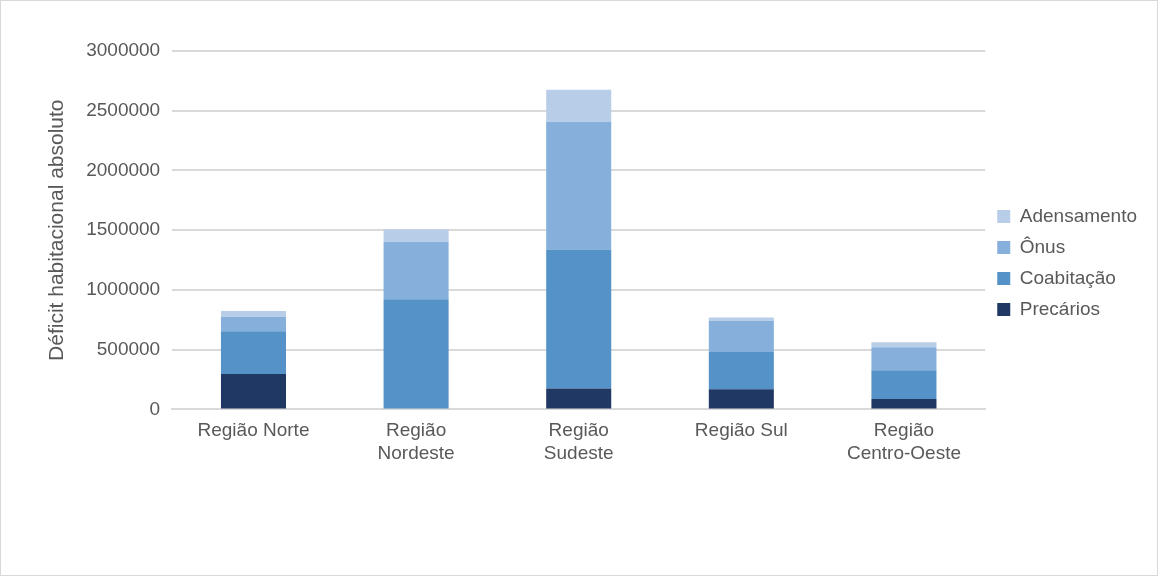 The image size is (1158, 576). I want to click on y-tick-label: 2000000, so click(123, 169).